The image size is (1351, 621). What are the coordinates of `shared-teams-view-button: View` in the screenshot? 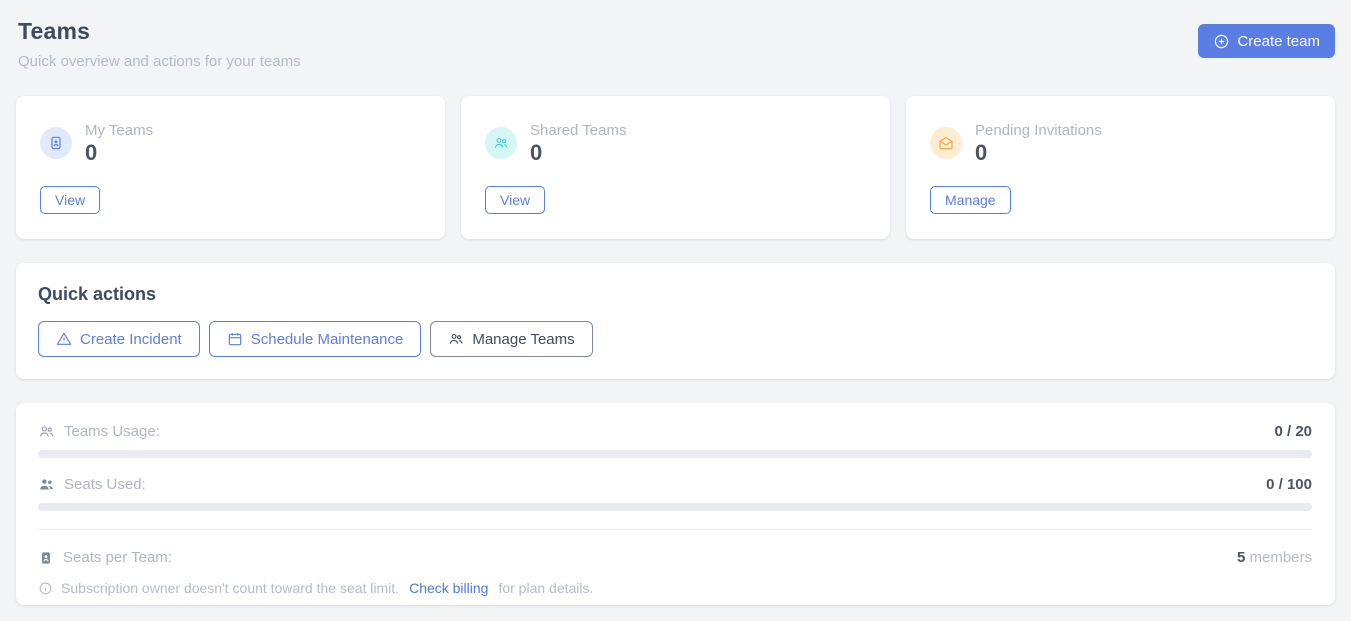 It's located at (515, 200).